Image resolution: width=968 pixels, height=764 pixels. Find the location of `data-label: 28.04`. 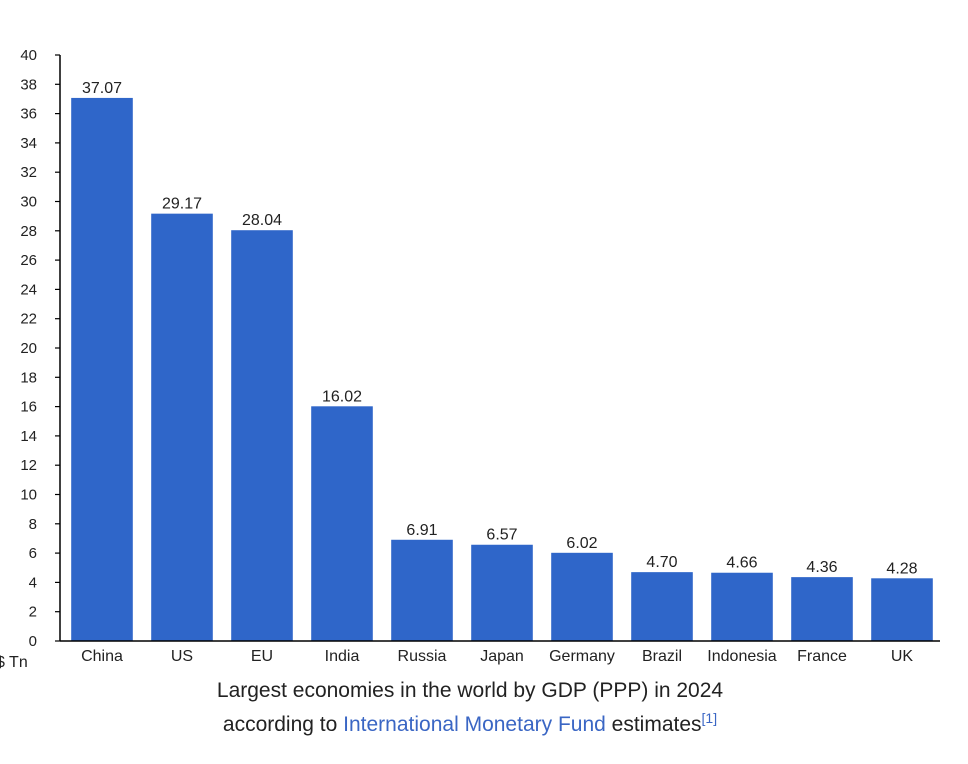

data-label: 28.04 is located at coordinates (262, 220).